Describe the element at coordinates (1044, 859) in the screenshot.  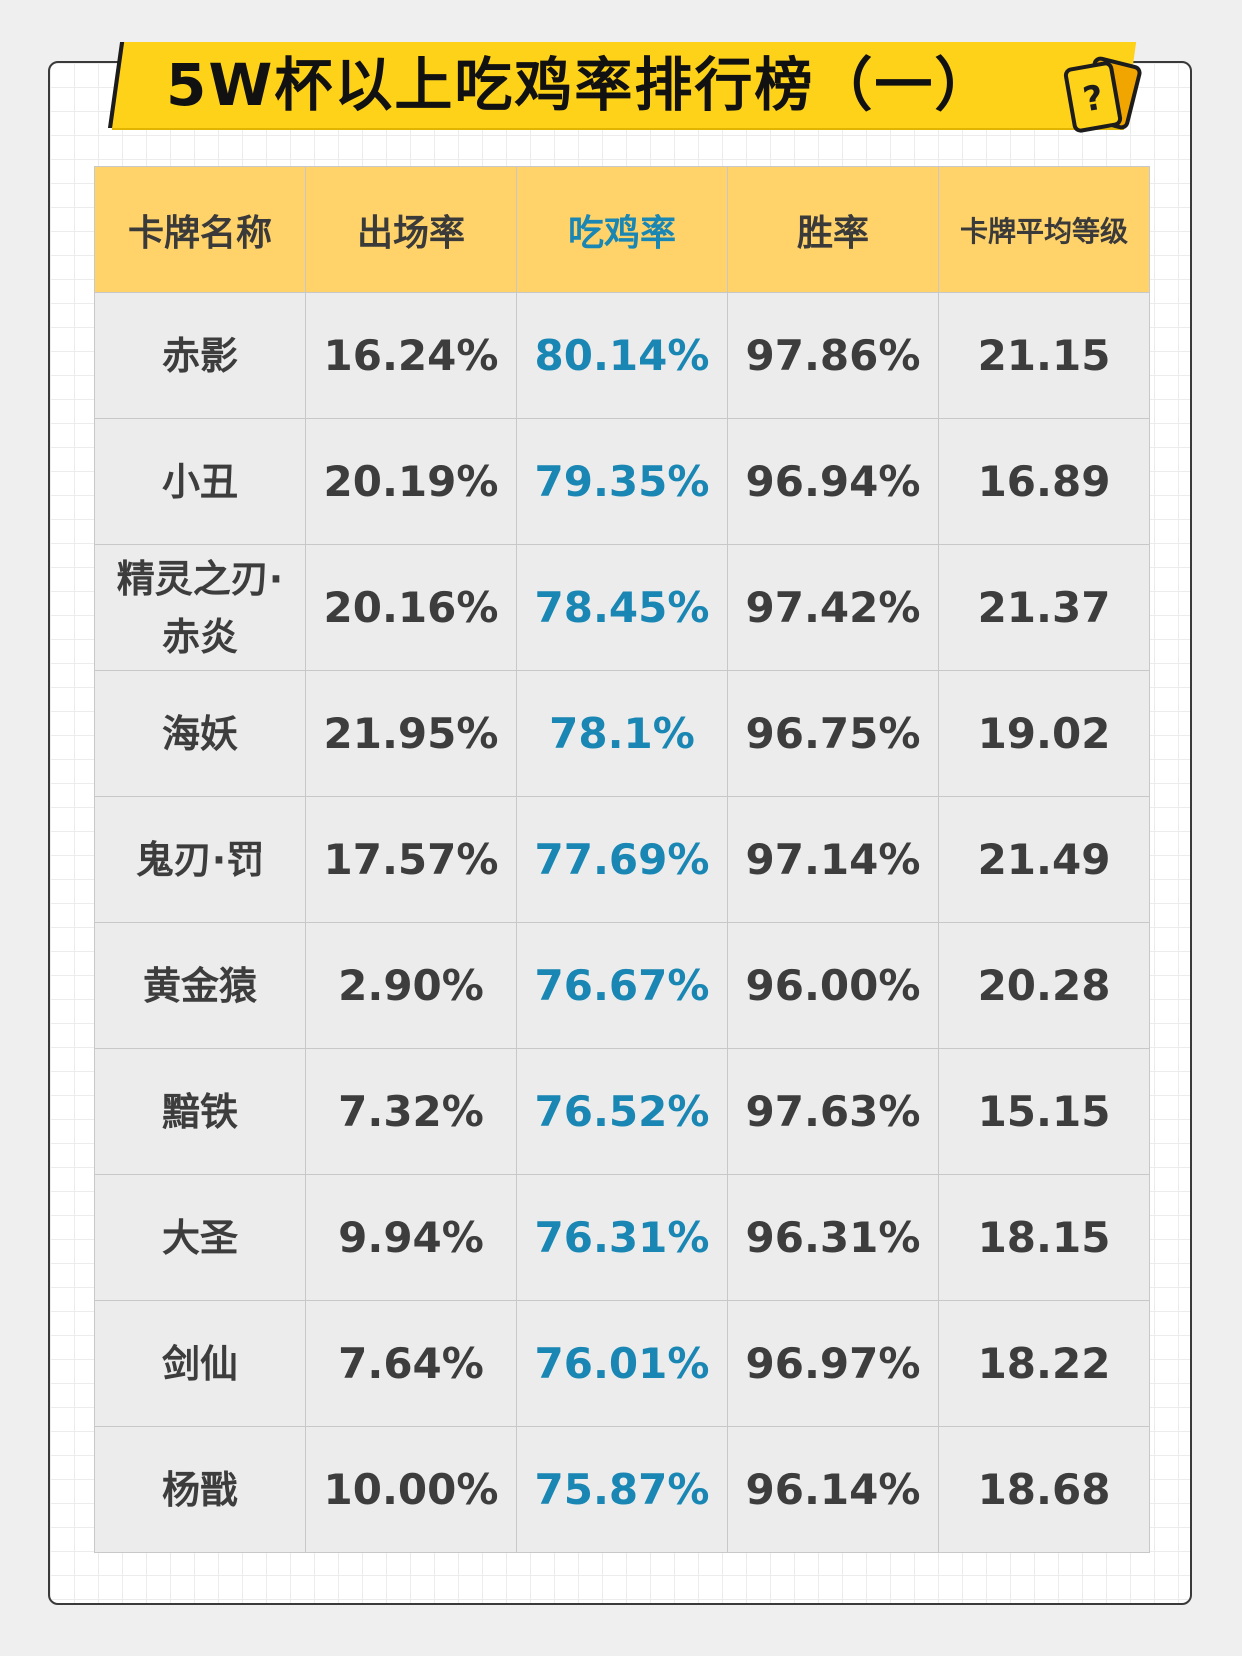
I see `avg-level-cell: 21.49` at that location.